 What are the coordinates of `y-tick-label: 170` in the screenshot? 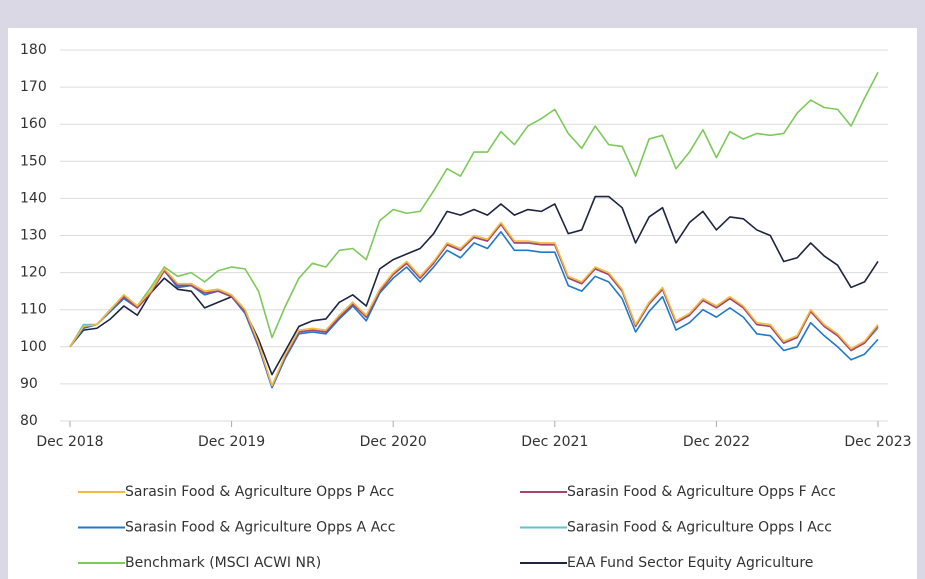 It's located at (33, 87).